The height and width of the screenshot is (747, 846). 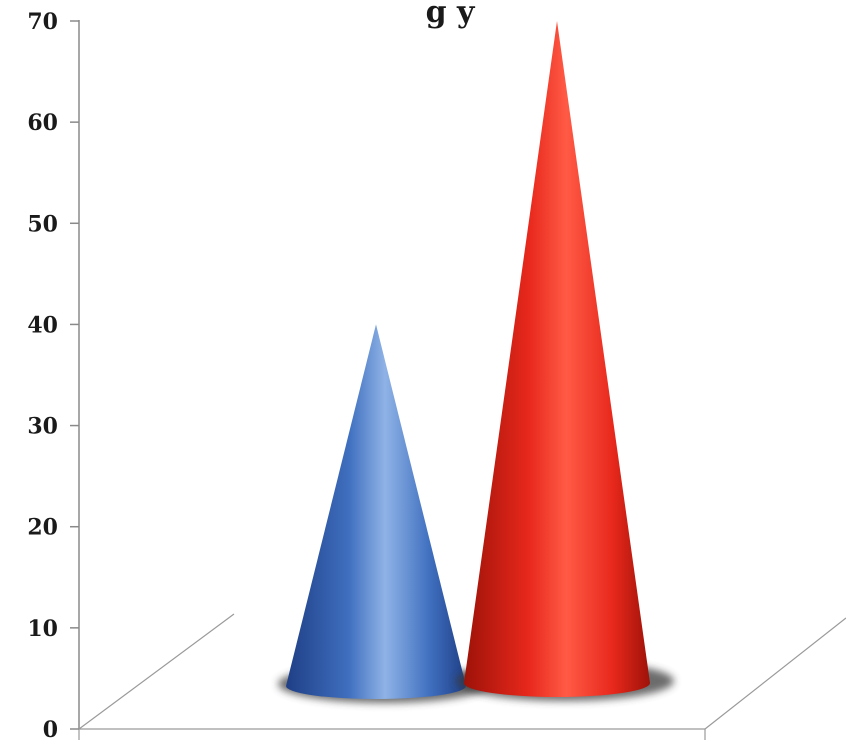 I want to click on y-tick-label: 40, so click(x=42, y=325).